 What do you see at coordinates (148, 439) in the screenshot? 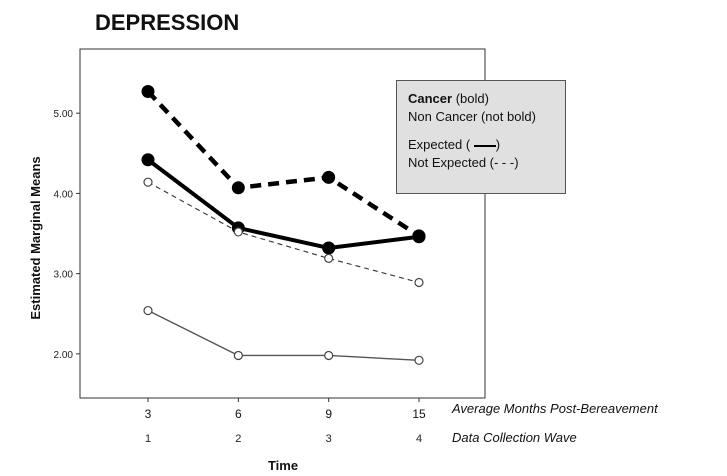
I see `x-tick-label: 1` at bounding box center [148, 439].